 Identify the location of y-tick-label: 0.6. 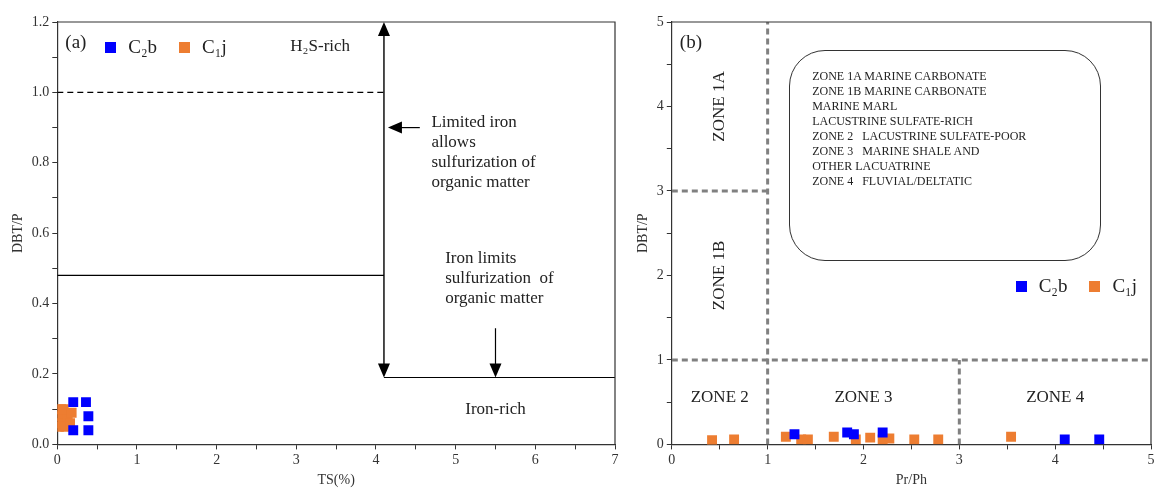
(40, 232).